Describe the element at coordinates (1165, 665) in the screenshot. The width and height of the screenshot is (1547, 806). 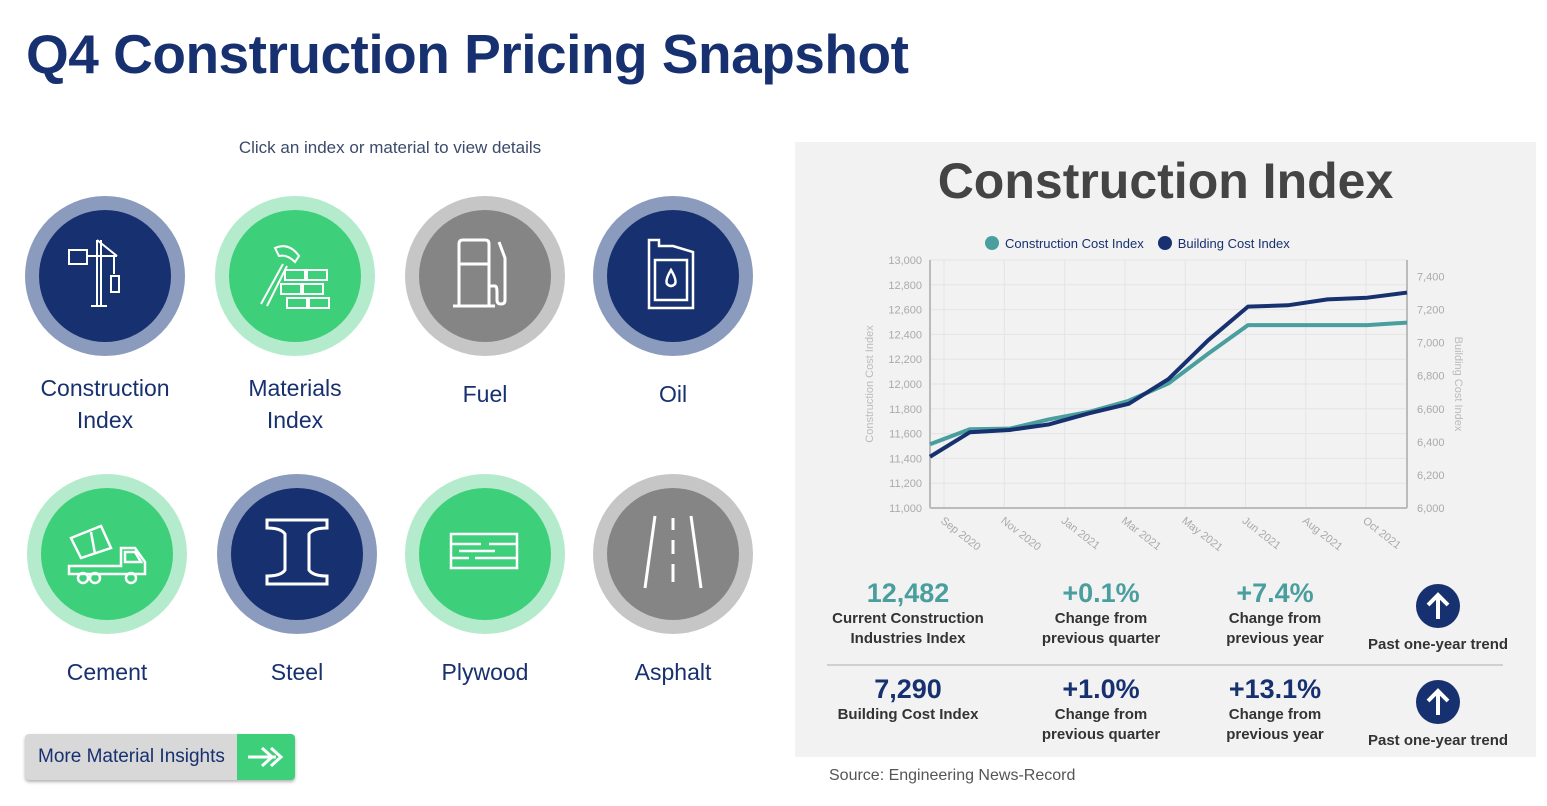
I see `stats-divider` at that location.